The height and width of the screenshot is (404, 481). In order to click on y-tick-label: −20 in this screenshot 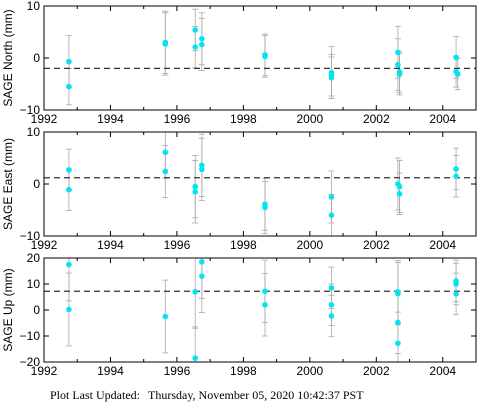, I will do `click(30, 362)`.